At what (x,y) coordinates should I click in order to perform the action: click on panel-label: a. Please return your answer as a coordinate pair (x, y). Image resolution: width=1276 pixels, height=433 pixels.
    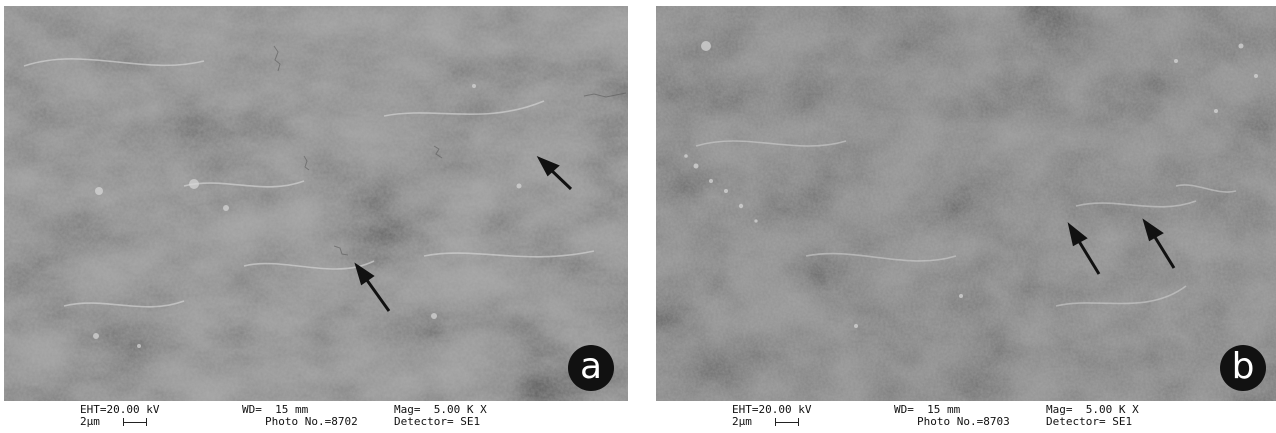
    Looking at the image, I should click on (591, 368).